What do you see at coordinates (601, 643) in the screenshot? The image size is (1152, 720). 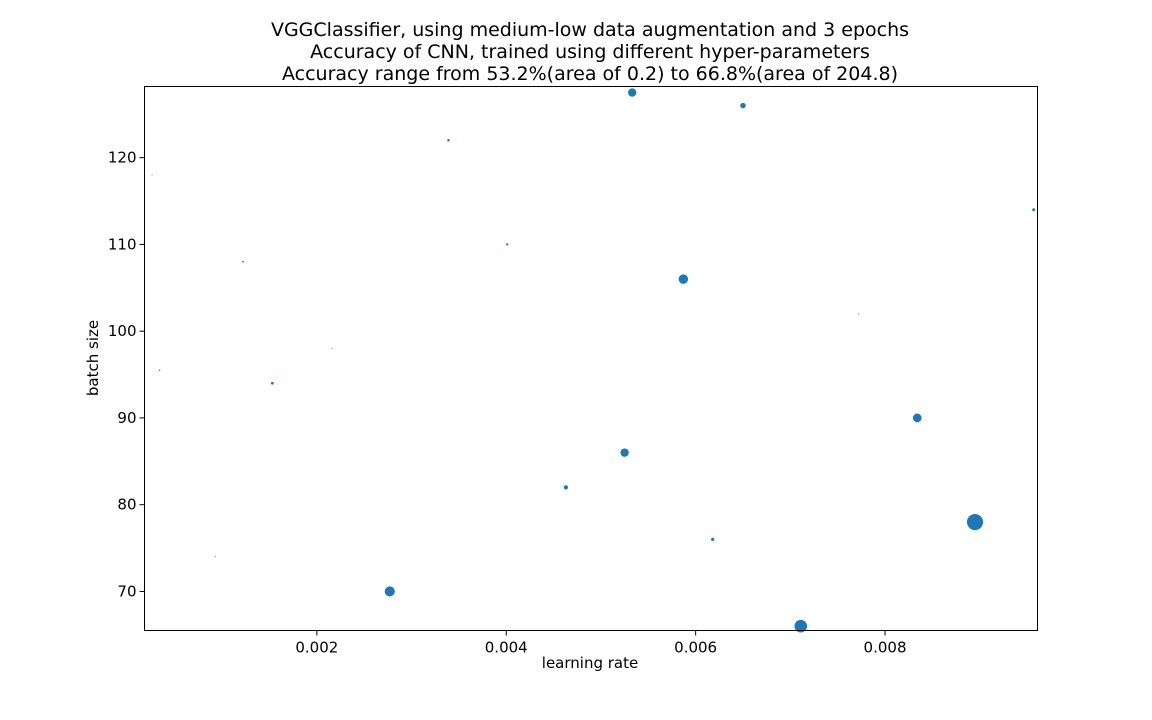 I see `x-axis-ticks: 0.002 0.004 0.006 0.008` at bounding box center [601, 643].